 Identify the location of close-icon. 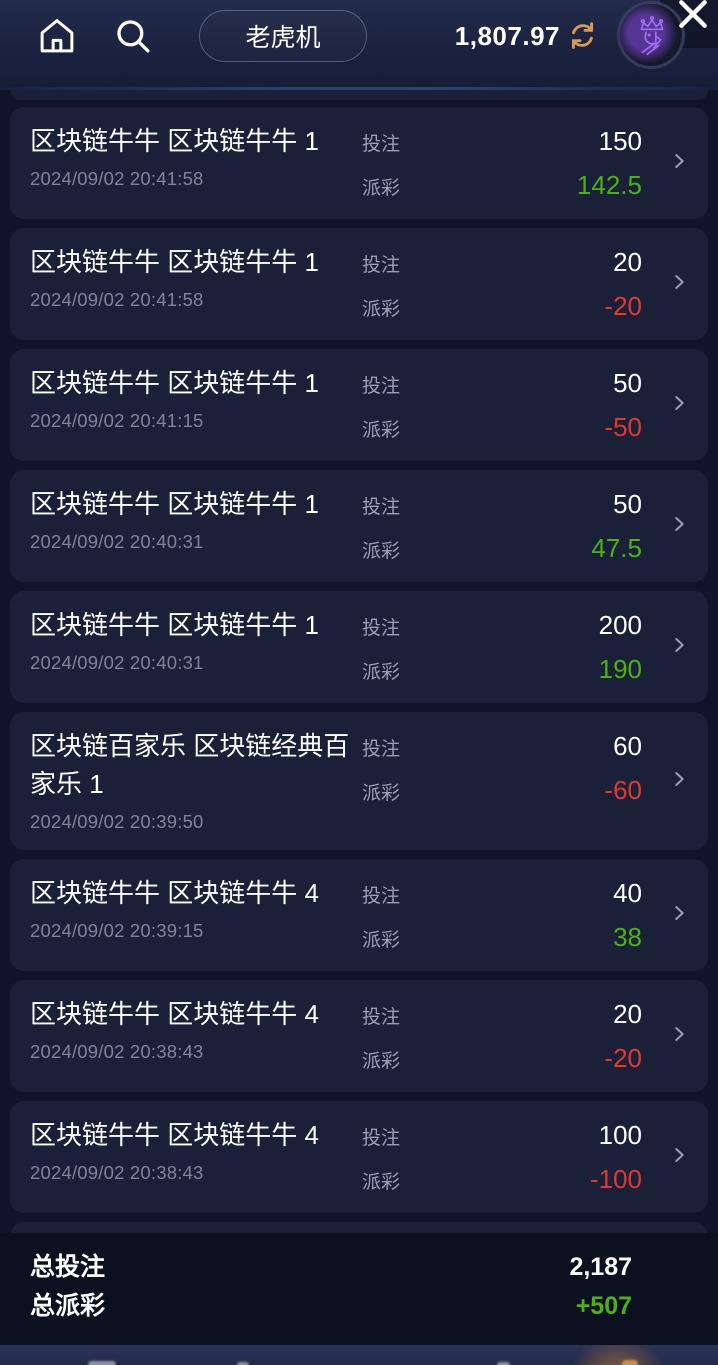
(693, 17).